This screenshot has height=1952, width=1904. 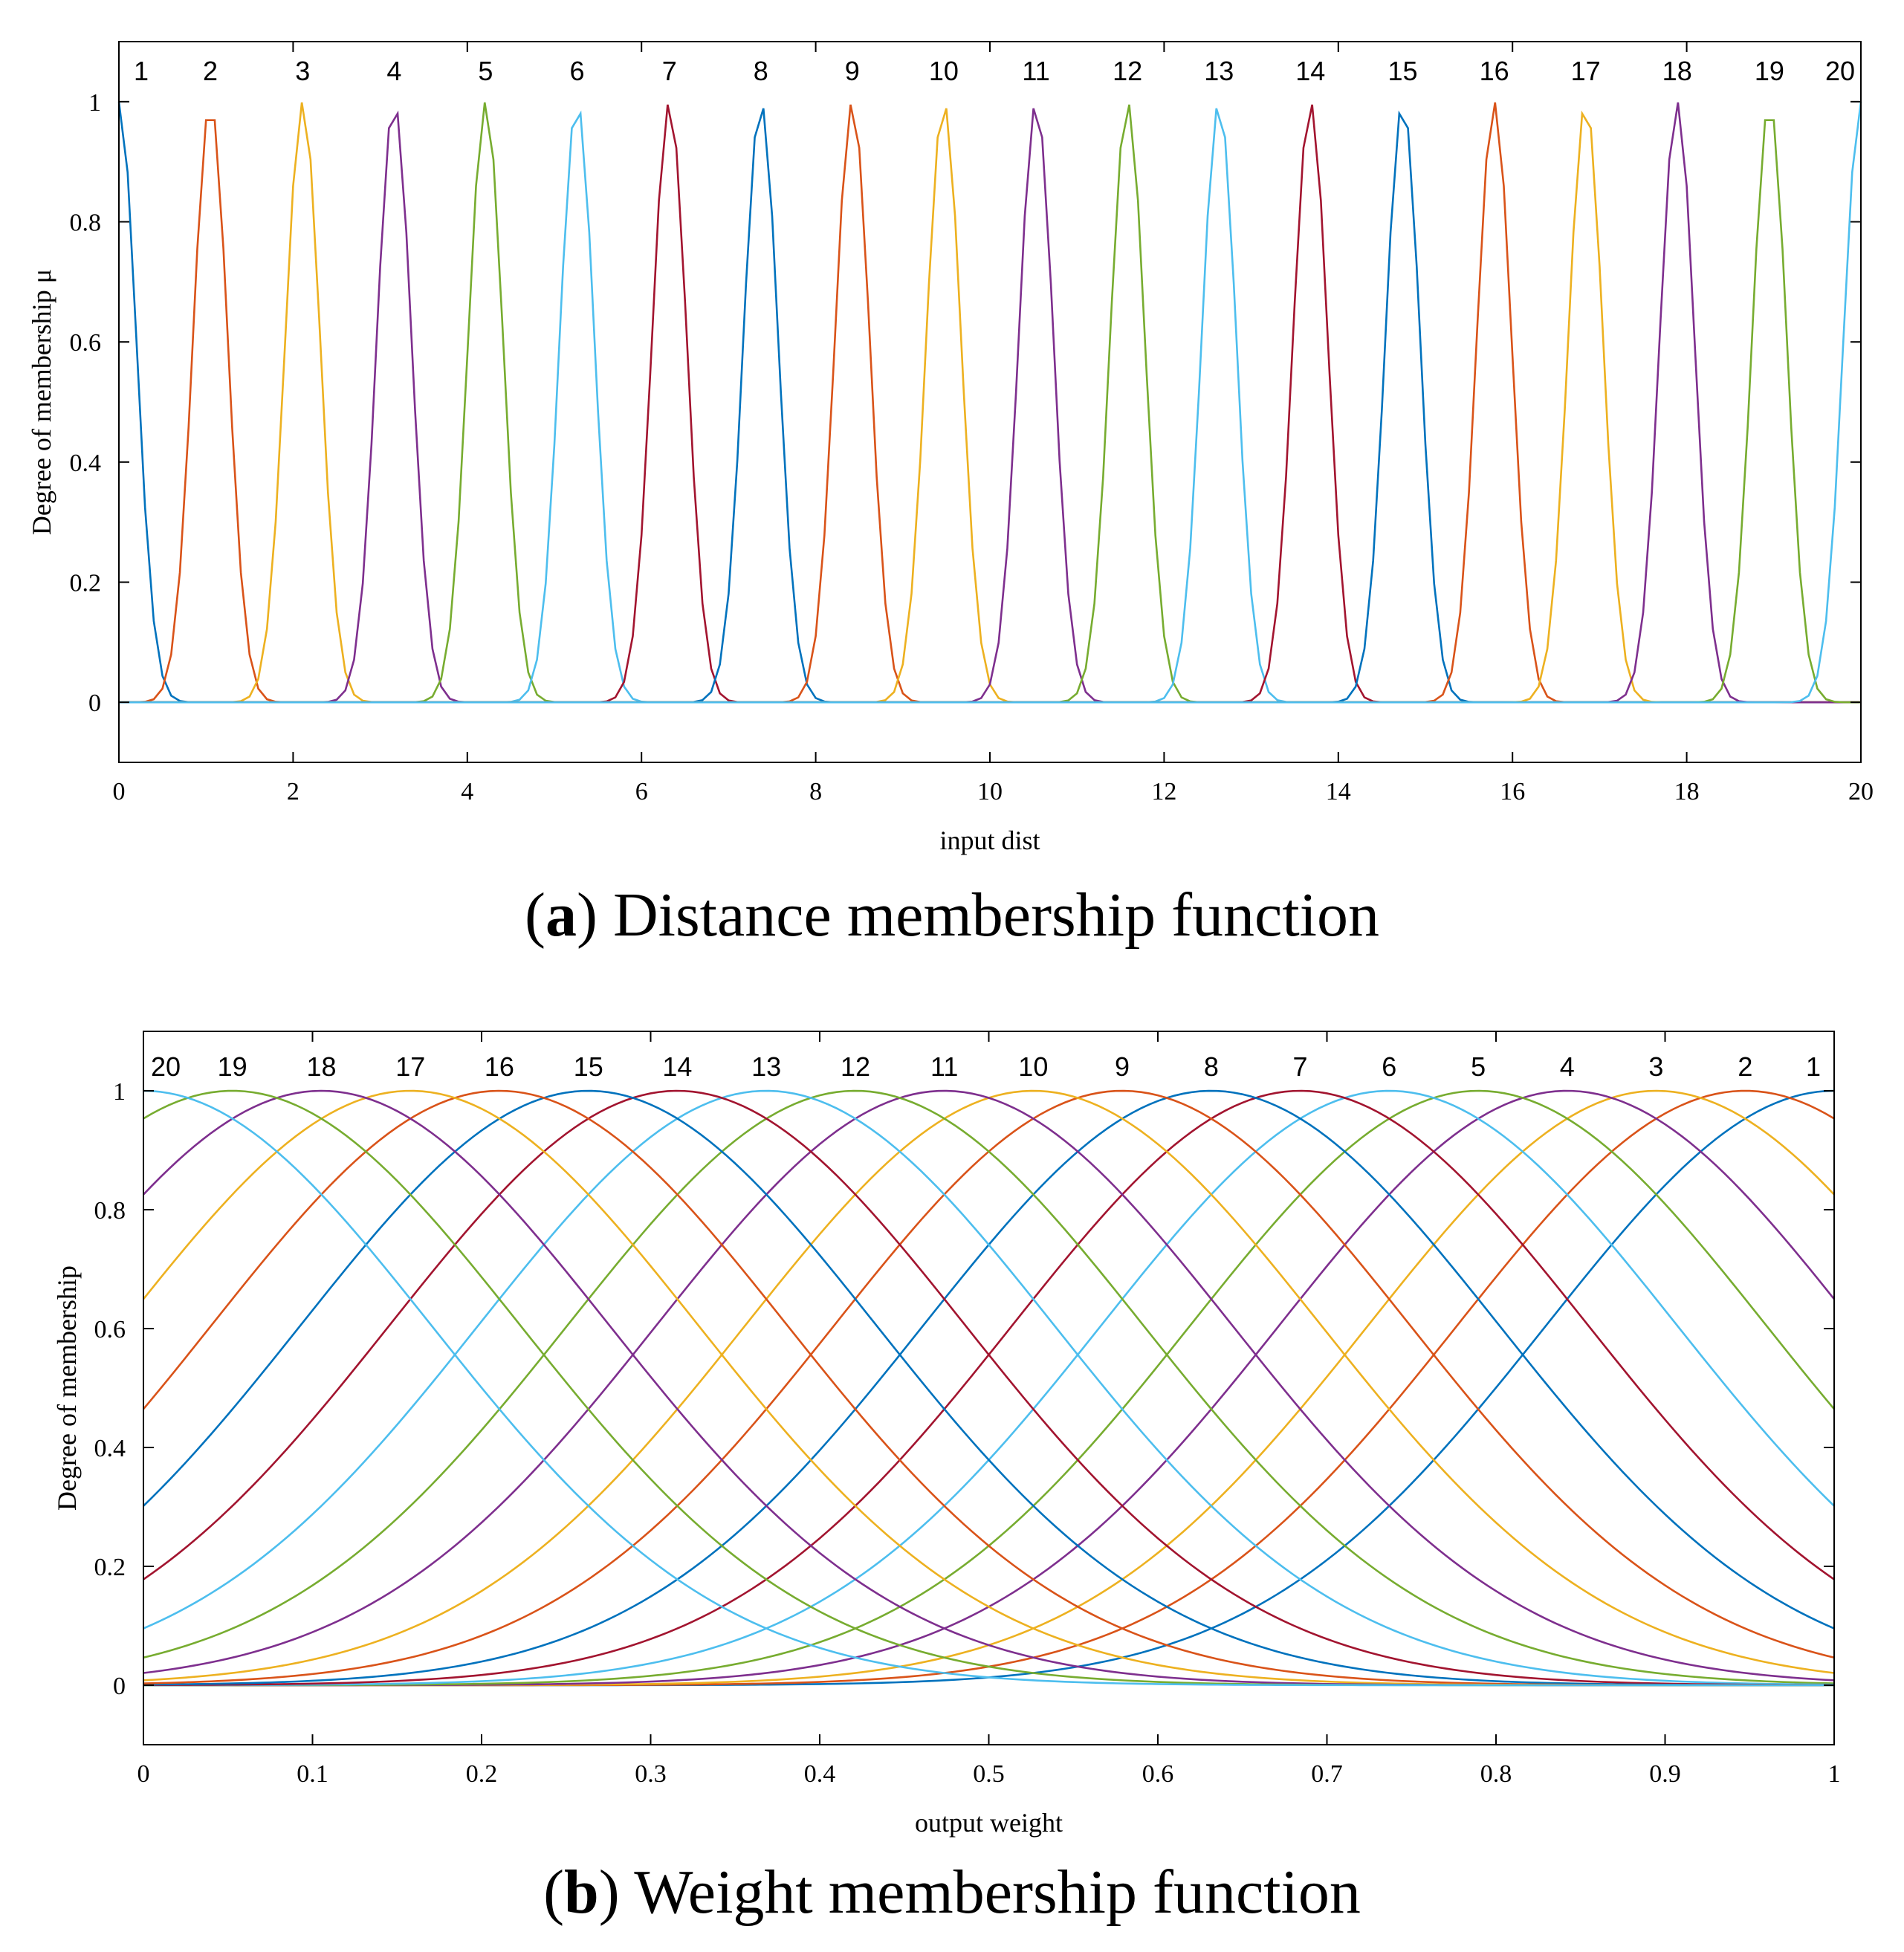 I want to click on x-tick-label: 0.6, so click(x=1158, y=1774).